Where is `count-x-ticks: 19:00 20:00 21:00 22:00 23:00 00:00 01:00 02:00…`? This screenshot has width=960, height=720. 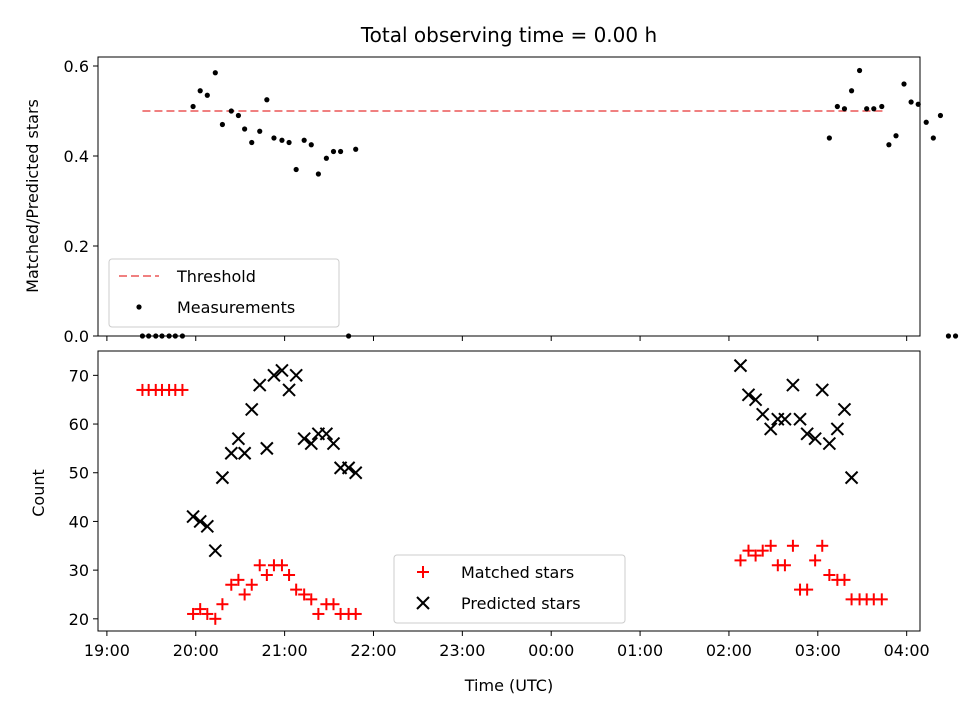
count-x-ticks: 19:00 20:00 21:00 22:00 23:00 00:00 01:00 02:00… is located at coordinates (507, 645).